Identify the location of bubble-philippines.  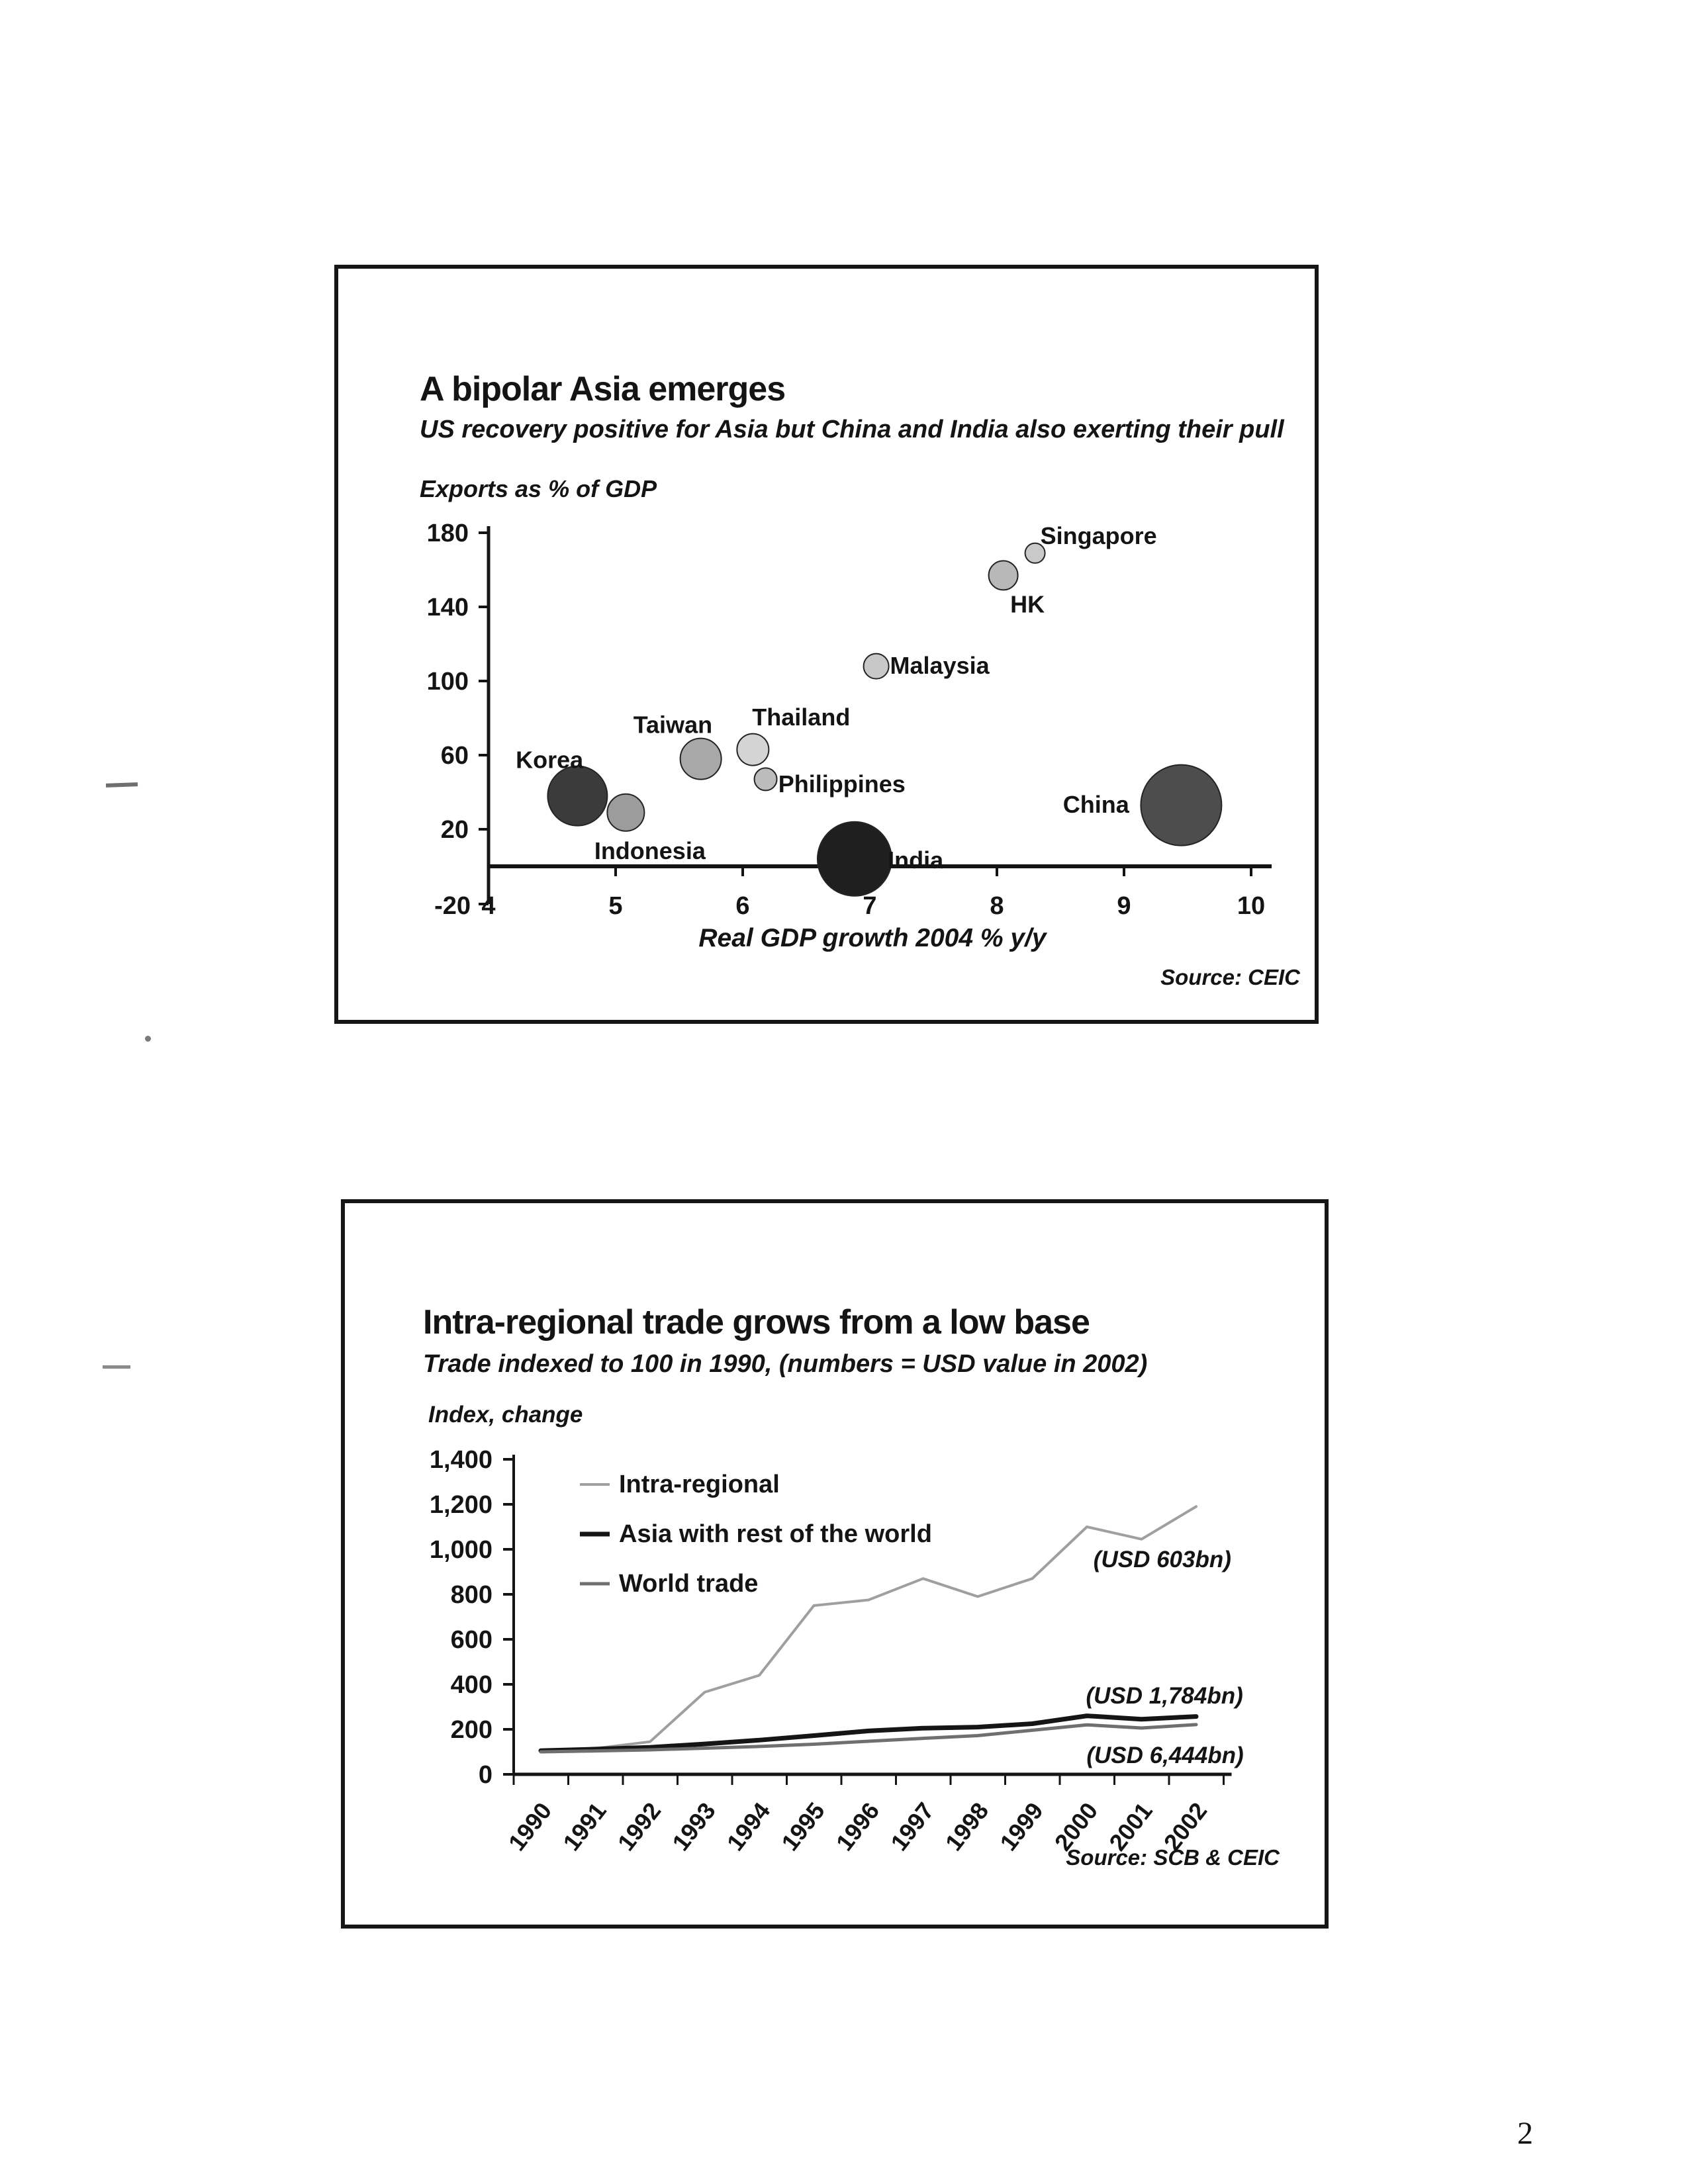
(765, 779).